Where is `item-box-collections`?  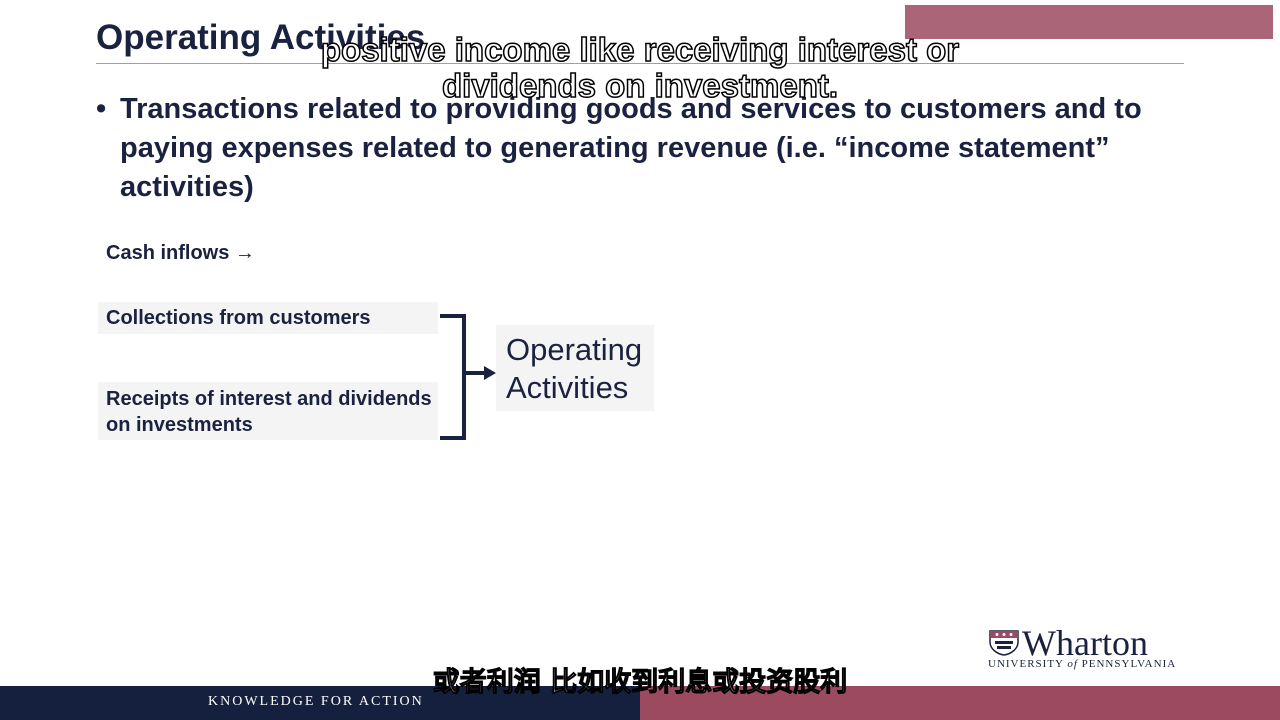
item-box-collections is located at coordinates (268, 318).